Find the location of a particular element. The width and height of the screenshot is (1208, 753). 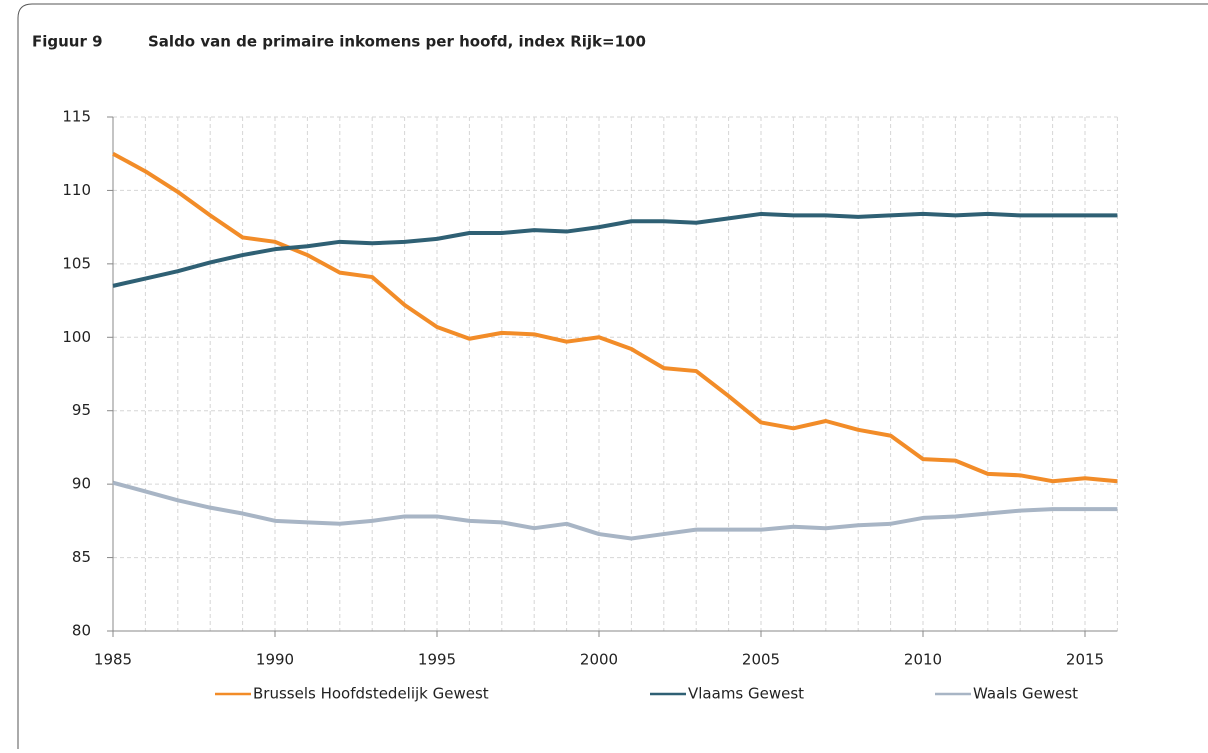

y-tick-label: 95 is located at coordinates (81, 410).